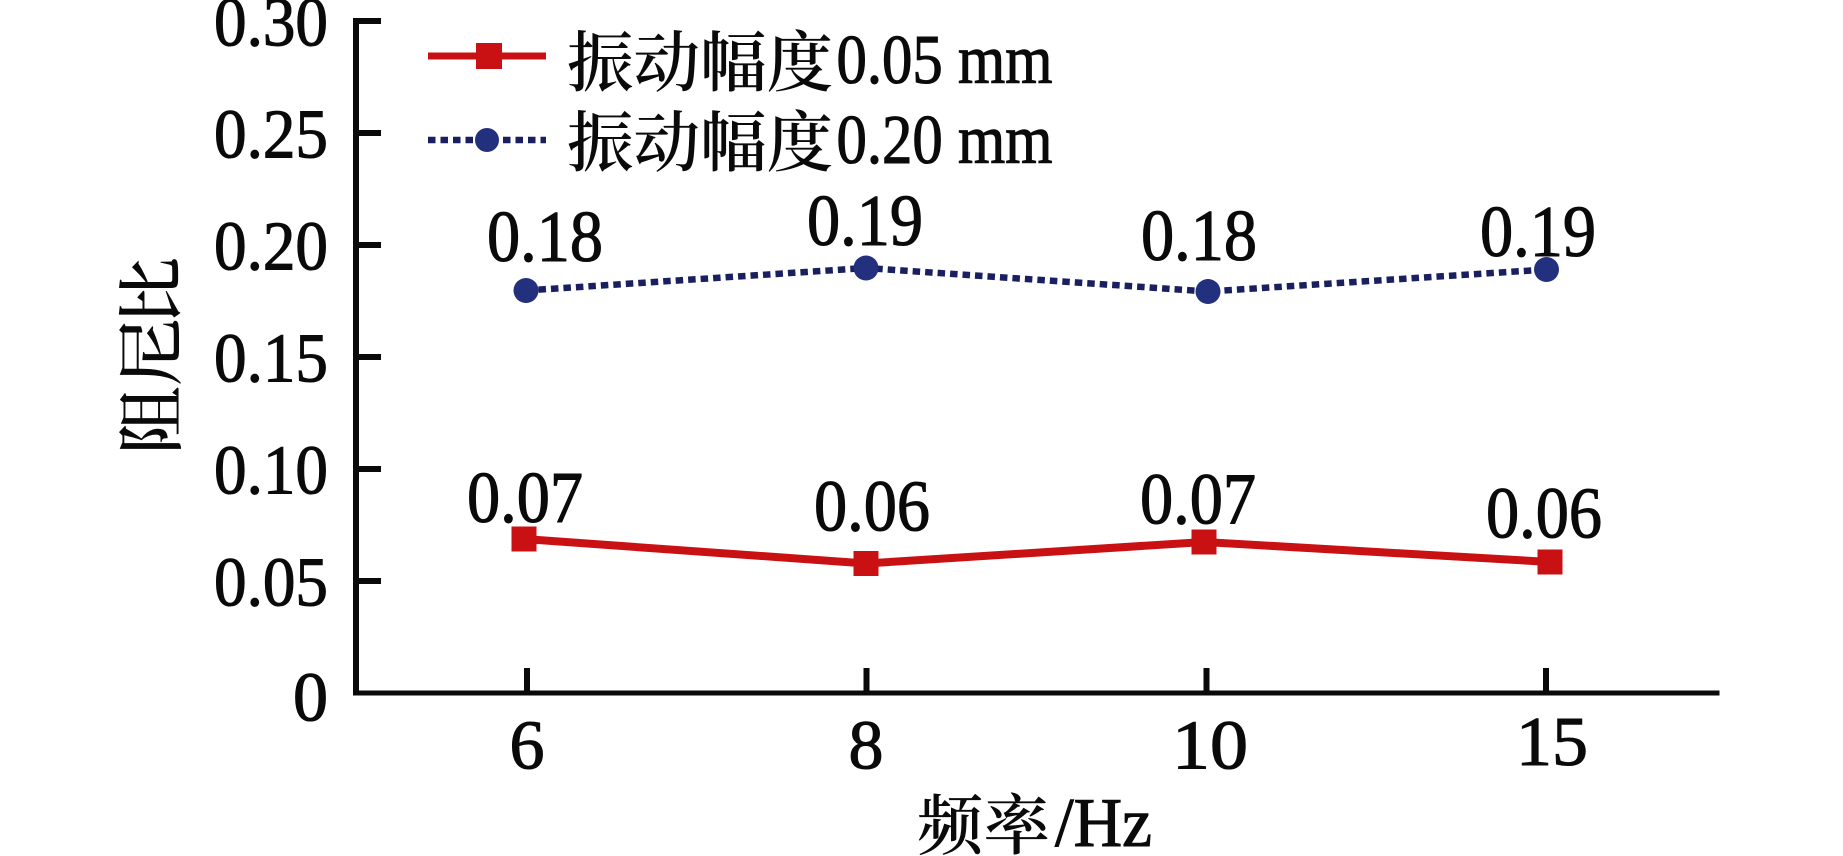 The image size is (1843, 856). What do you see at coordinates (271, 247) in the screenshot?
I see `svg-text: 0.20` at bounding box center [271, 247].